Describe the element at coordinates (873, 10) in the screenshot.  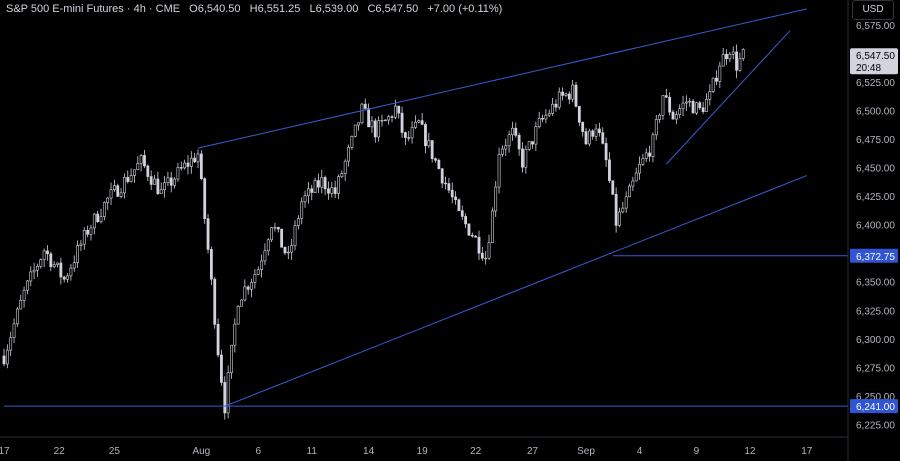
I see `currency-button: USD` at that location.